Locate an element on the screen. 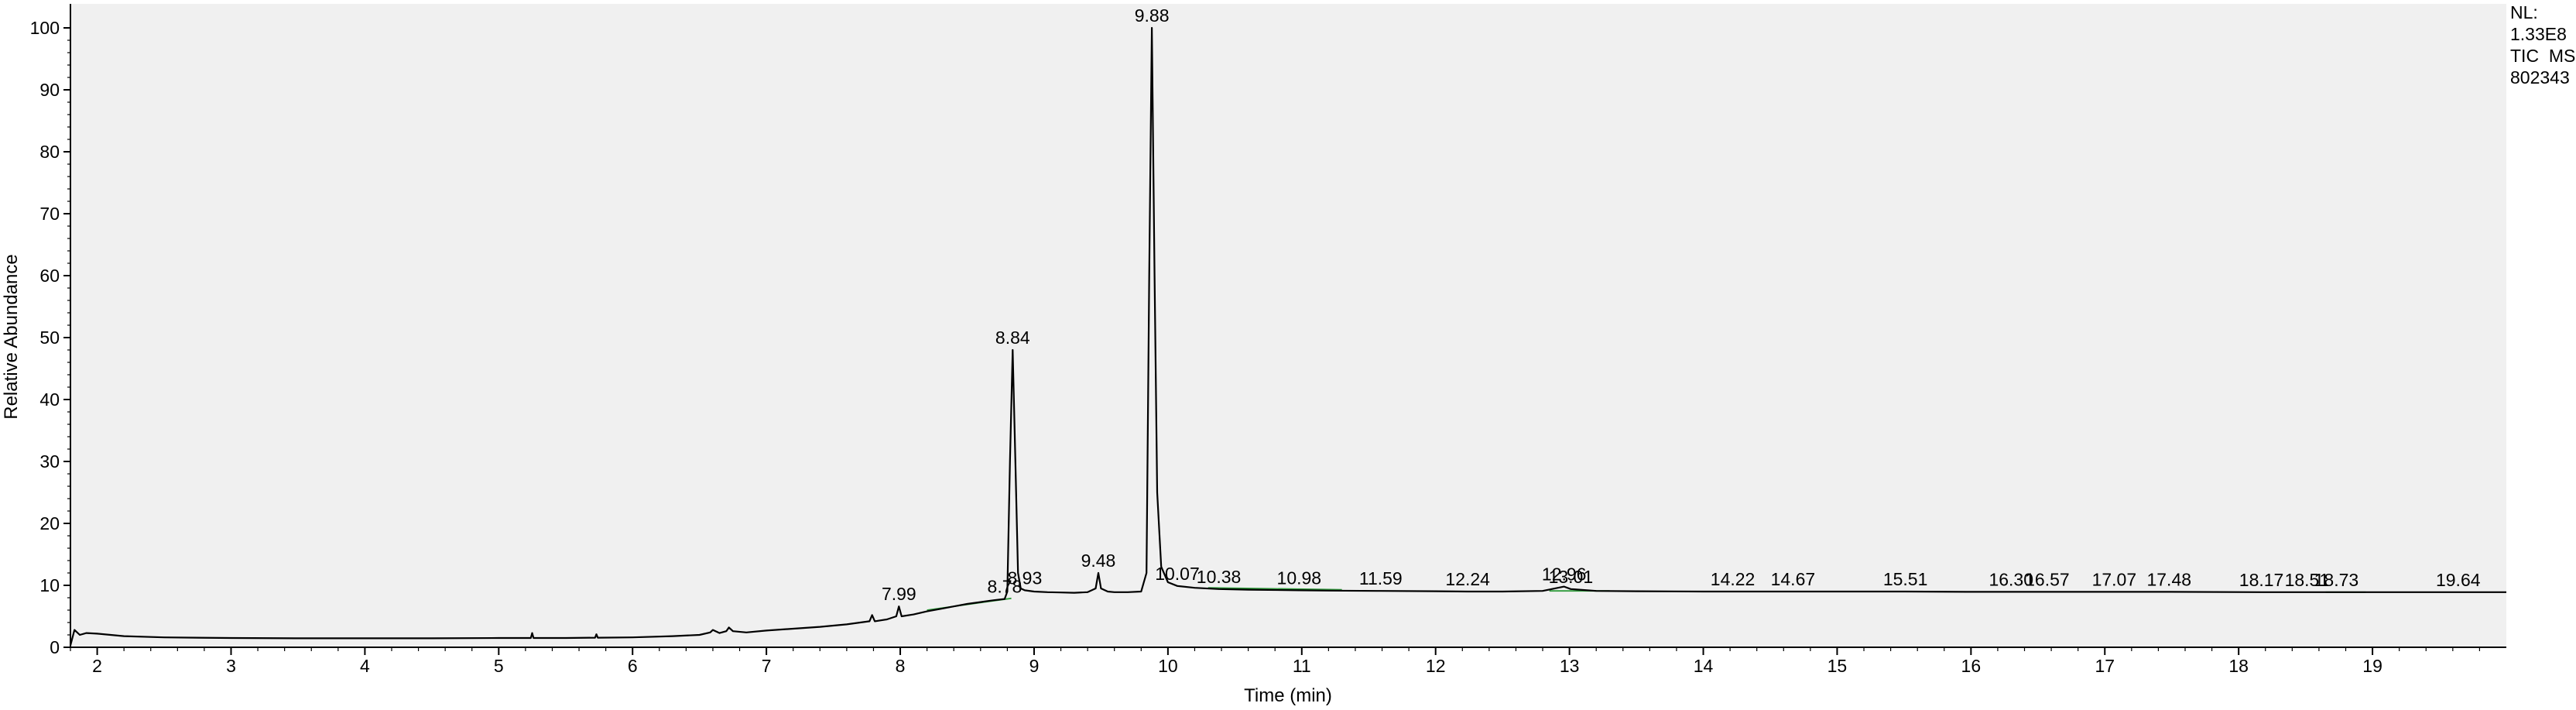 The image size is (2576, 710). peak-label: 12.96 is located at coordinates (1564, 574).